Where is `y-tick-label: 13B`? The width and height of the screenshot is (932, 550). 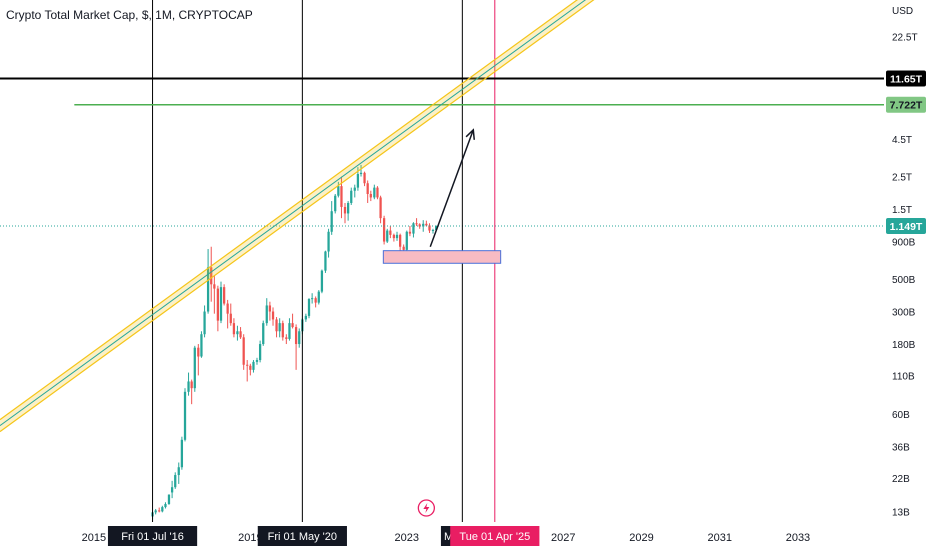
y-tick-label: 13B is located at coordinates (901, 512).